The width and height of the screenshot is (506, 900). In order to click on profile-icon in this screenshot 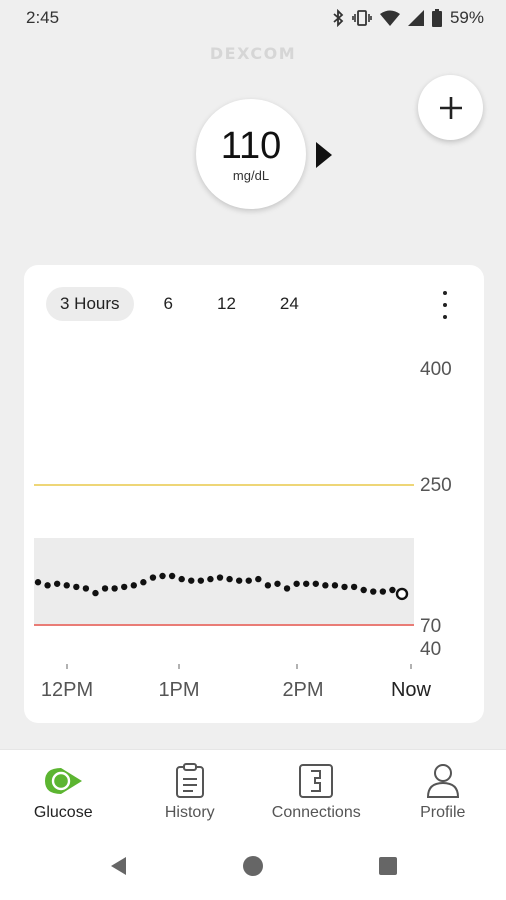, I will do `click(443, 781)`.